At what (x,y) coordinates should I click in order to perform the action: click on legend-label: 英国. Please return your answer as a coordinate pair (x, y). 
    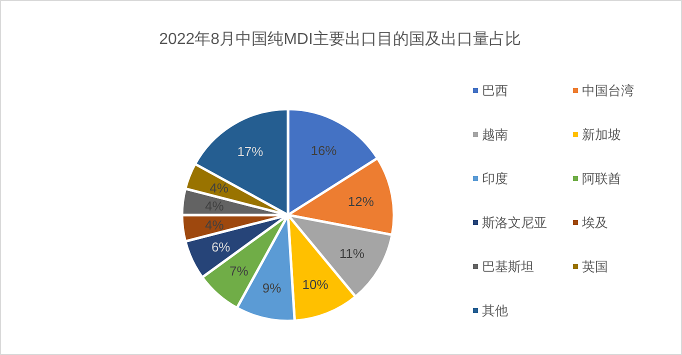
    Looking at the image, I should click on (595, 266).